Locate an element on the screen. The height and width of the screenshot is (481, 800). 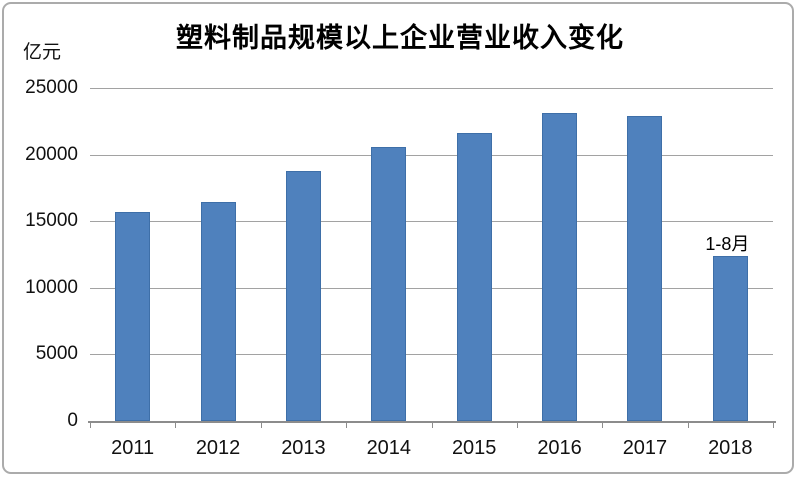
x-axis-label-2014: 2014 is located at coordinates (389, 448).